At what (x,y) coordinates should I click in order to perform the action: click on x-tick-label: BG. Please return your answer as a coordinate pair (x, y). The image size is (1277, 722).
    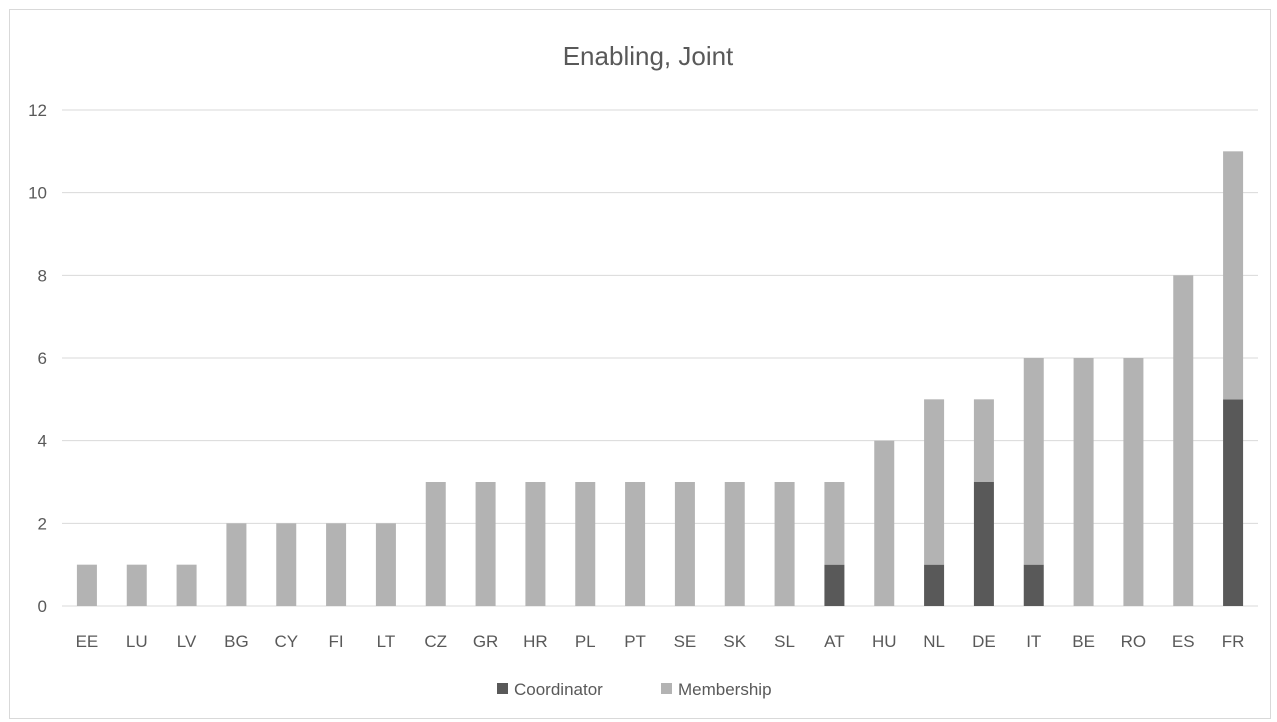
    Looking at the image, I should click on (236, 641).